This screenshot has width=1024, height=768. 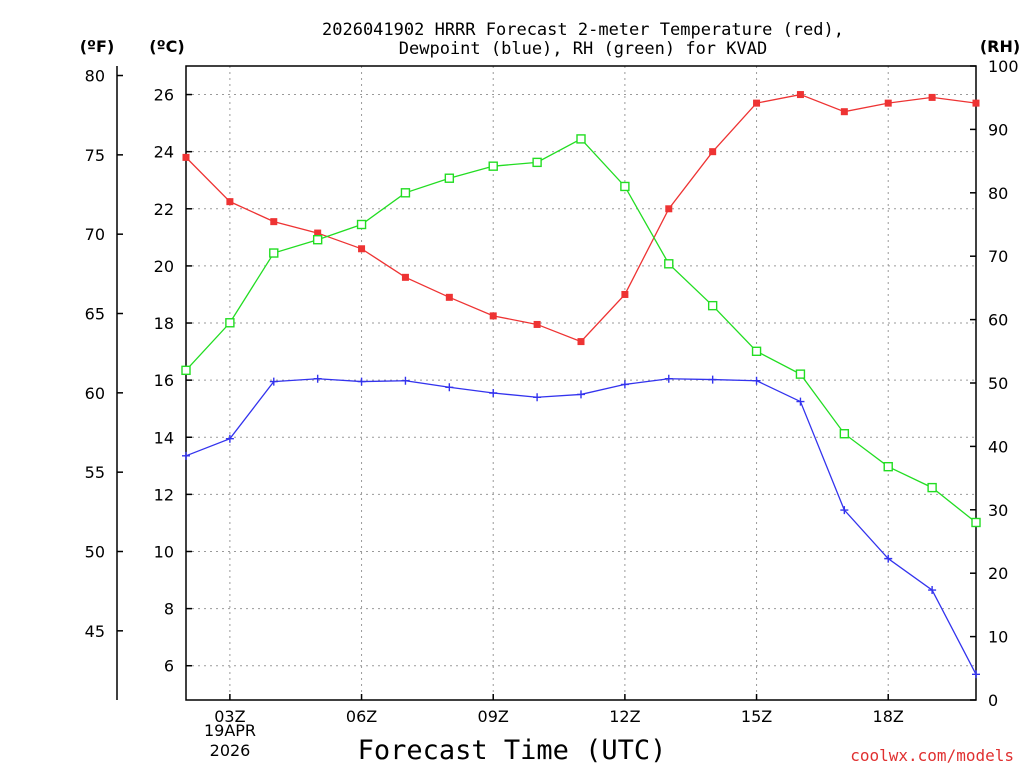 I want to click on celsius-tick-label: 24, so click(x=164, y=152).